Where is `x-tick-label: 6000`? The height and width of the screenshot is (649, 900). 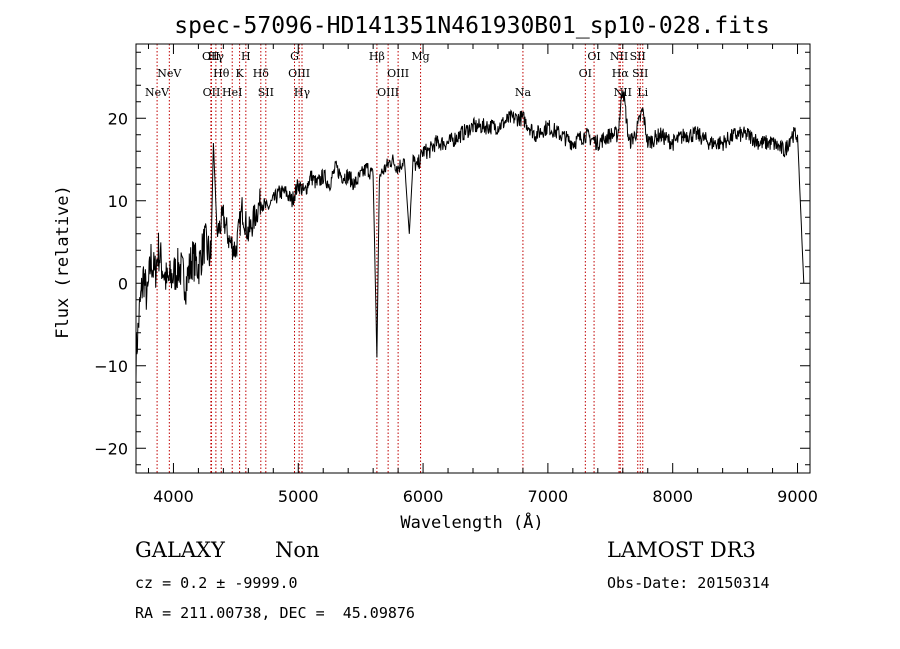
x-tick-label: 6000 is located at coordinates (423, 496).